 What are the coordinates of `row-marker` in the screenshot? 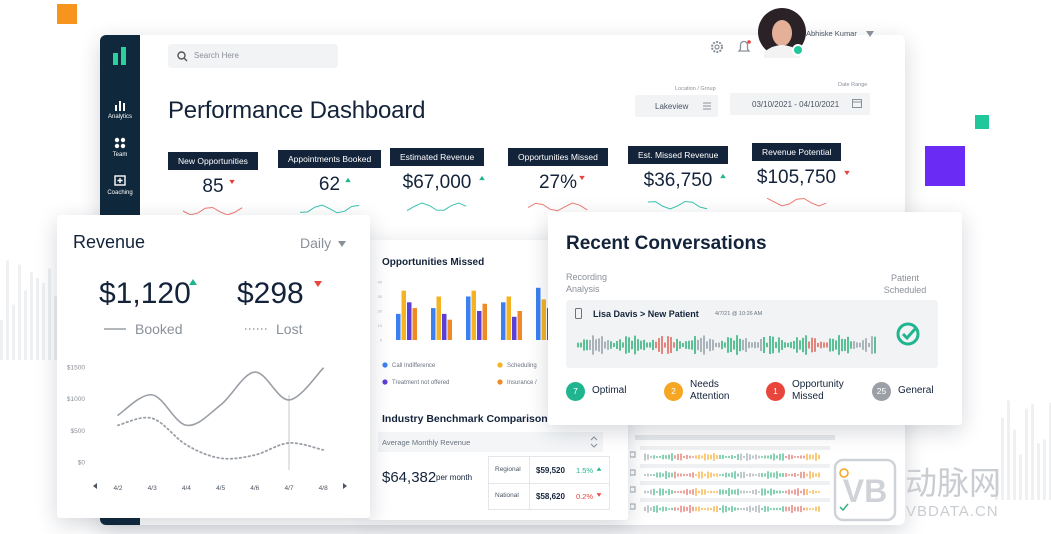 It's located at (633, 489).